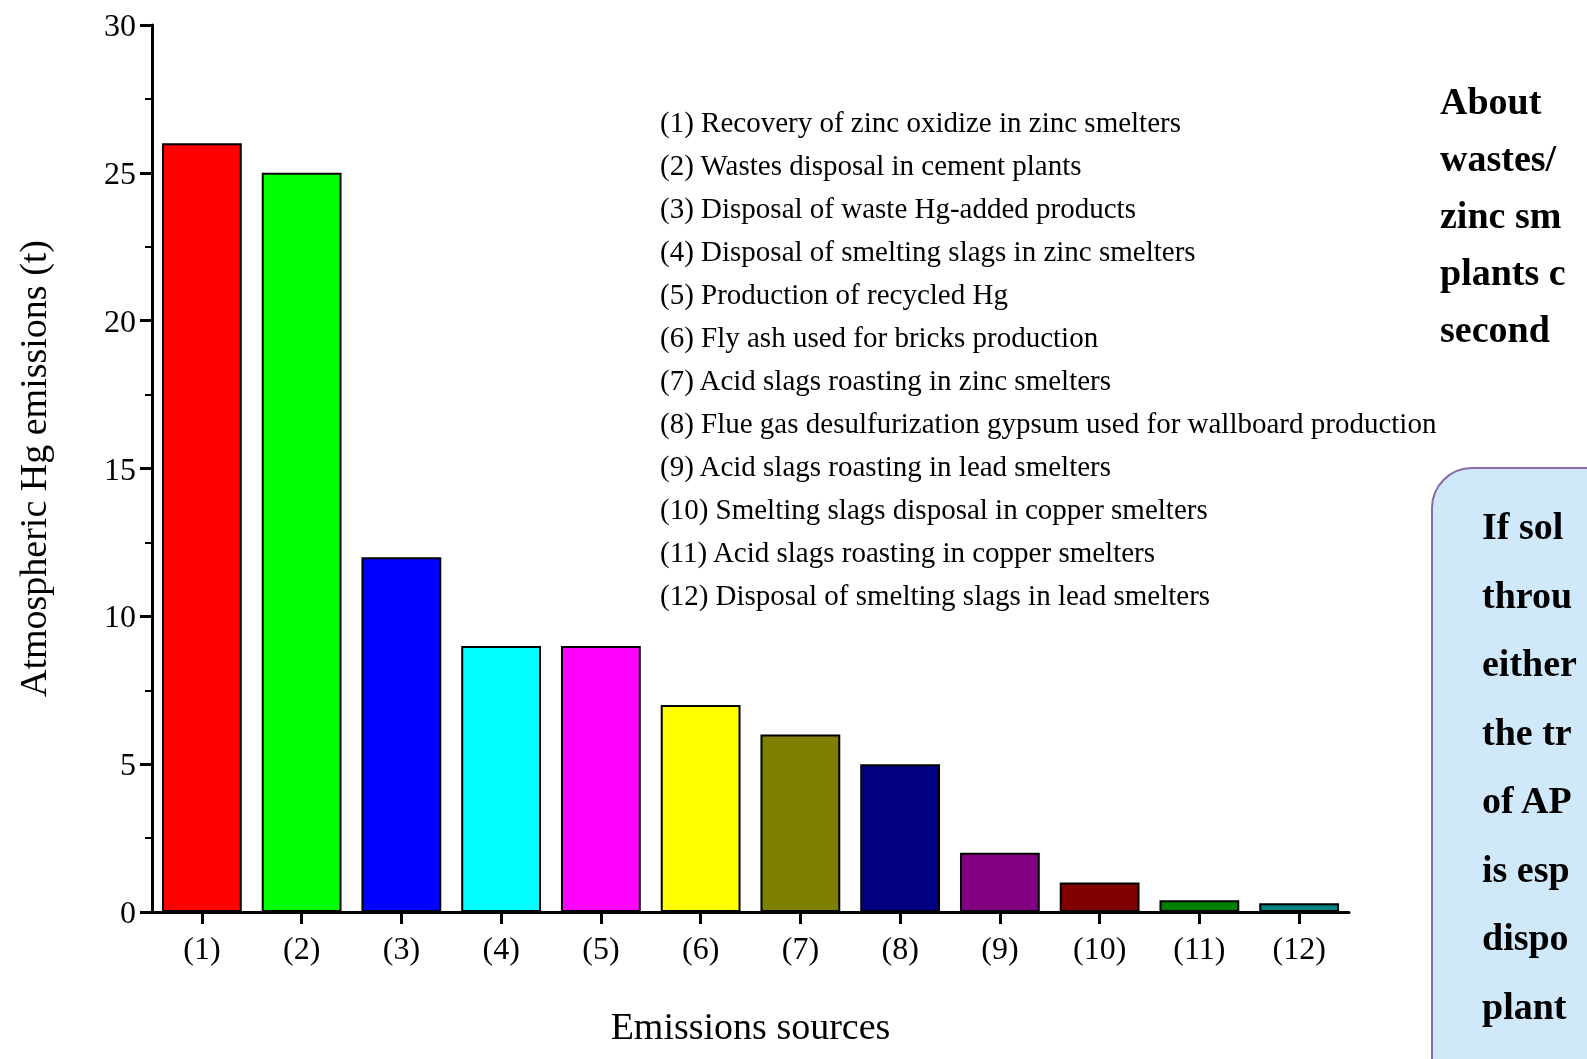 The width and height of the screenshot is (1587, 1059). What do you see at coordinates (1530, 766) in the screenshot?
I see `text: If sol throu either the tr of AP is esp dispo plant` at bounding box center [1530, 766].